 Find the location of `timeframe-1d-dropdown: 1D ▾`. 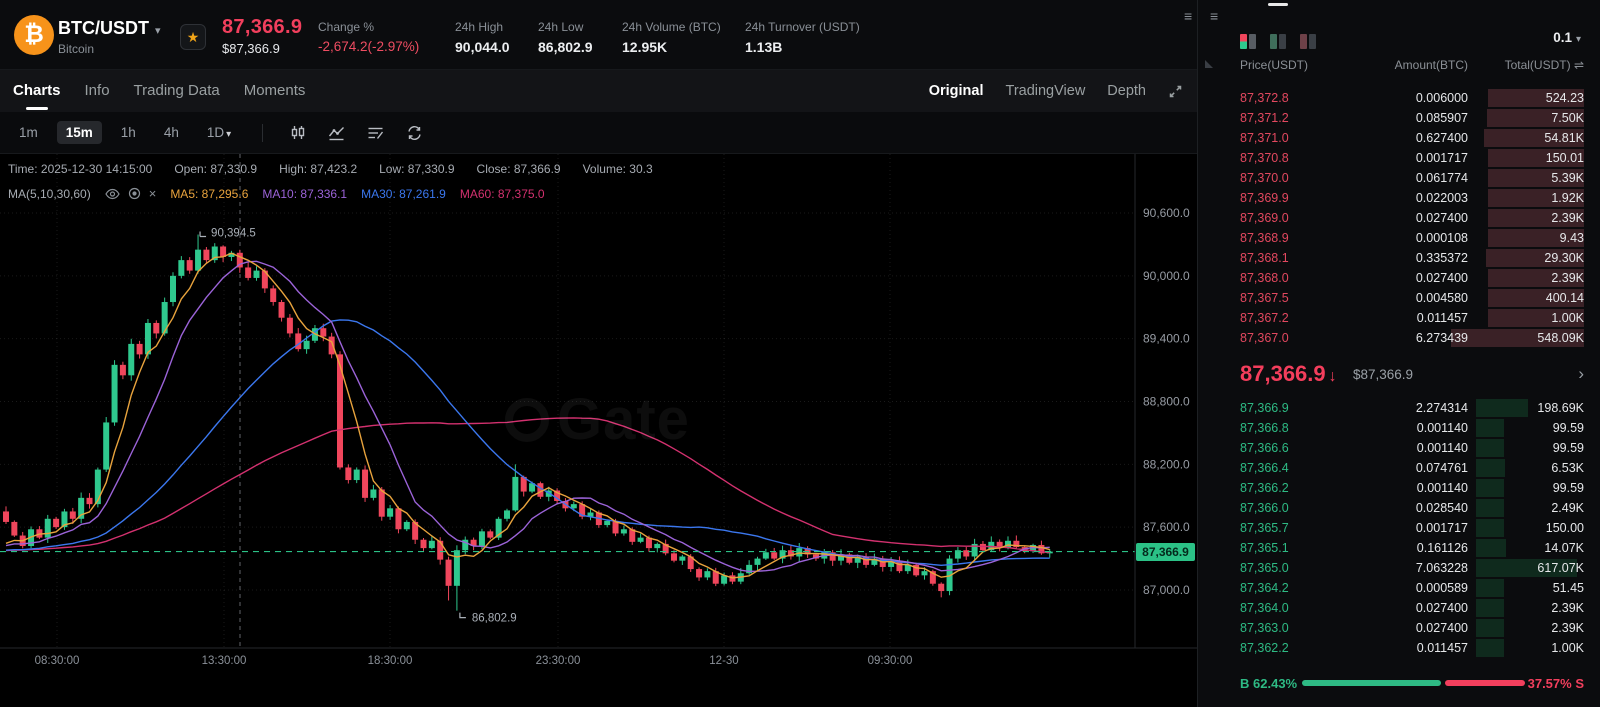

timeframe-1d-dropdown: 1D ▾ is located at coordinates (219, 132).